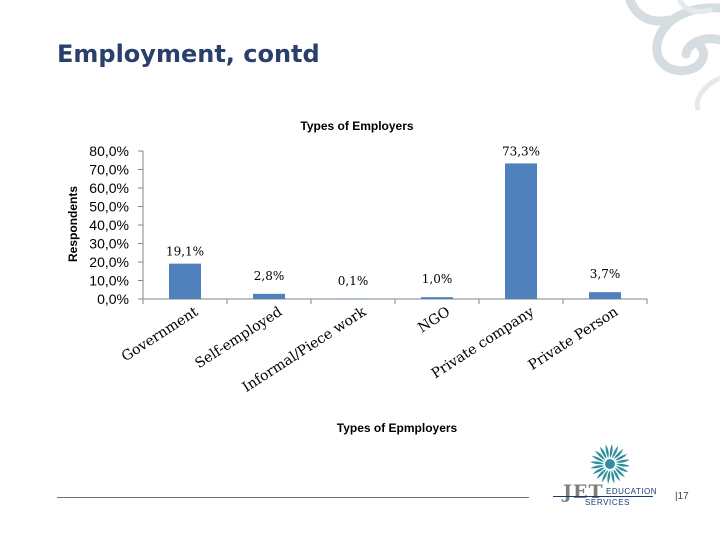 This screenshot has height=540, width=720. What do you see at coordinates (356, 126) in the screenshot?
I see `chart-title: Types of Employers` at bounding box center [356, 126].